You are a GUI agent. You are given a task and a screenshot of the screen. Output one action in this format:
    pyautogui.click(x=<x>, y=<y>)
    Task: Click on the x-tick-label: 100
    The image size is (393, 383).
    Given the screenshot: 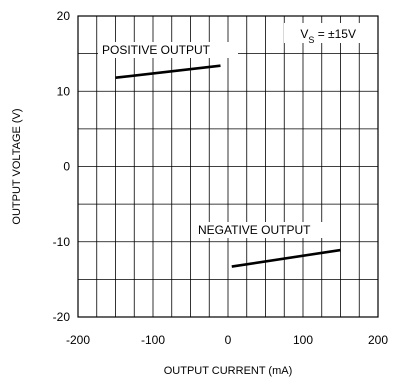 What is the action you would take?
    pyautogui.click(x=303, y=340)
    